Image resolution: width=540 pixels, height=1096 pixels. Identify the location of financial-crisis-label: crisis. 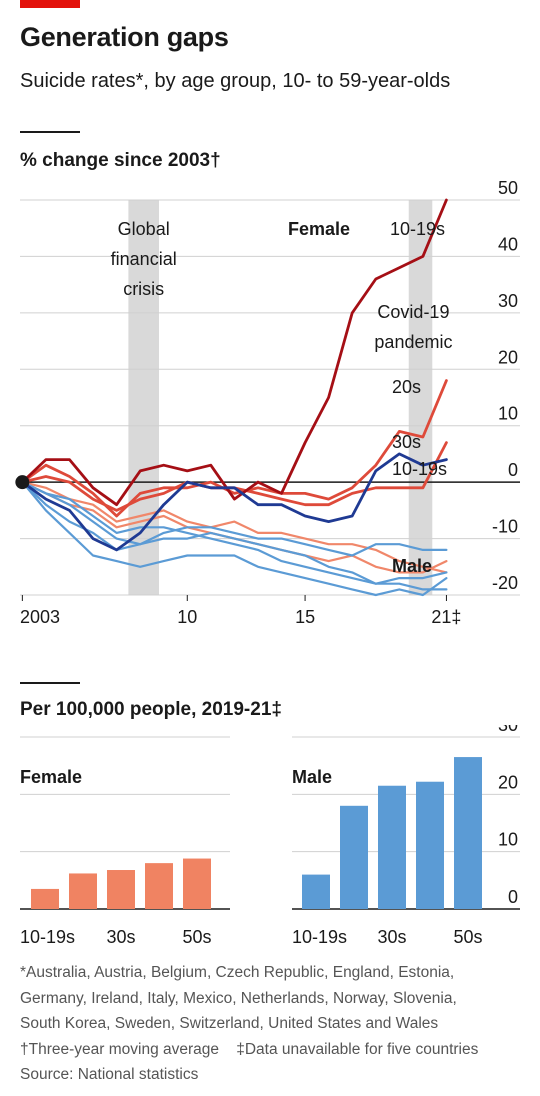
(143, 289).